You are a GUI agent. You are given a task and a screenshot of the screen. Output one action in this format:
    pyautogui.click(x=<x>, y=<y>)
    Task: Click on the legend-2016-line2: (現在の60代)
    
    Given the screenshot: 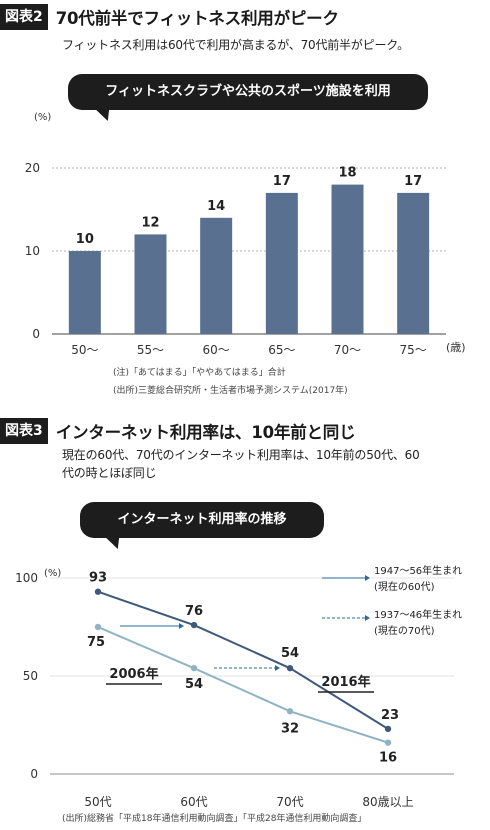 What is the action you would take?
    pyautogui.click(x=404, y=587)
    